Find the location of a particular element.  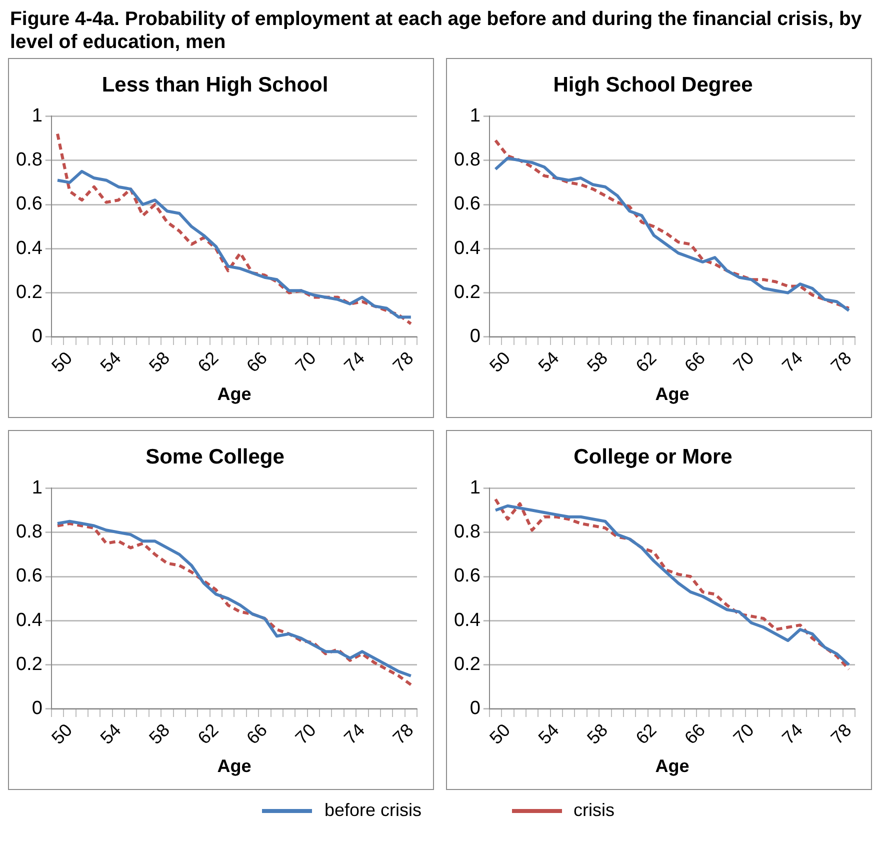

legend-label: crisis is located at coordinates (594, 810).